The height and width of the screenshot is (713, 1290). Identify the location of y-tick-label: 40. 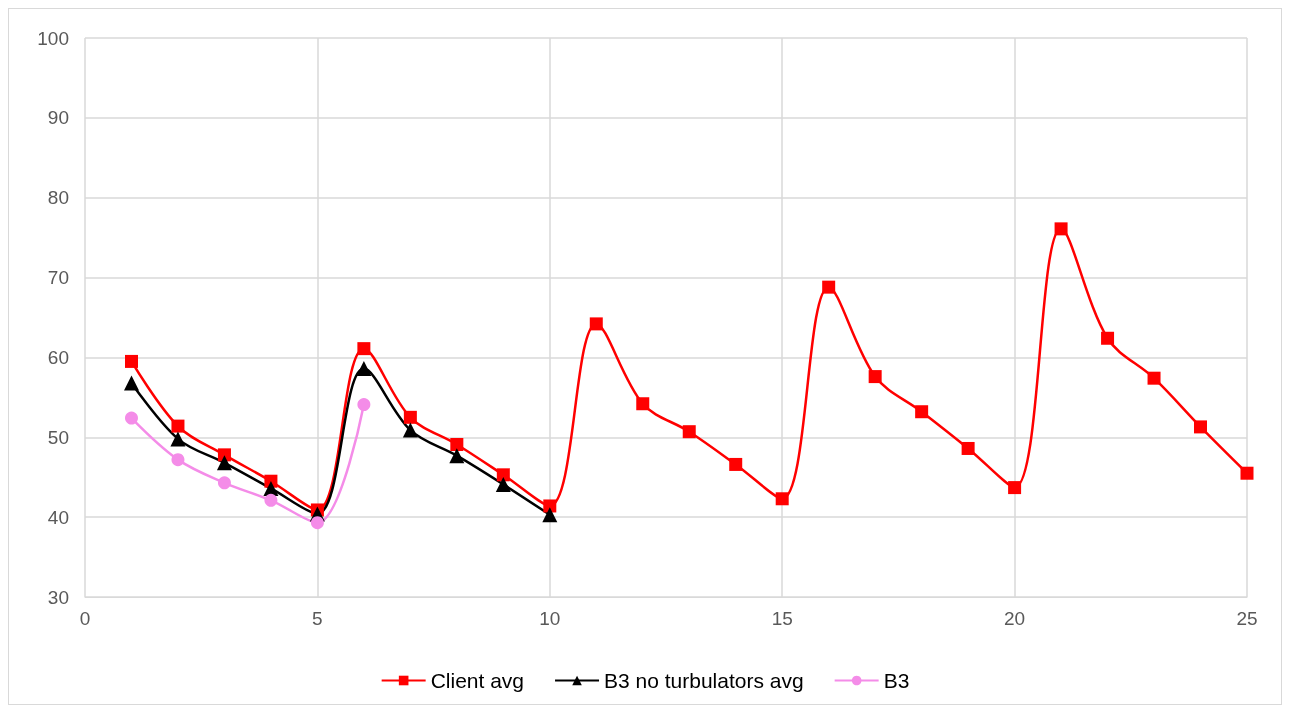
(58, 517).